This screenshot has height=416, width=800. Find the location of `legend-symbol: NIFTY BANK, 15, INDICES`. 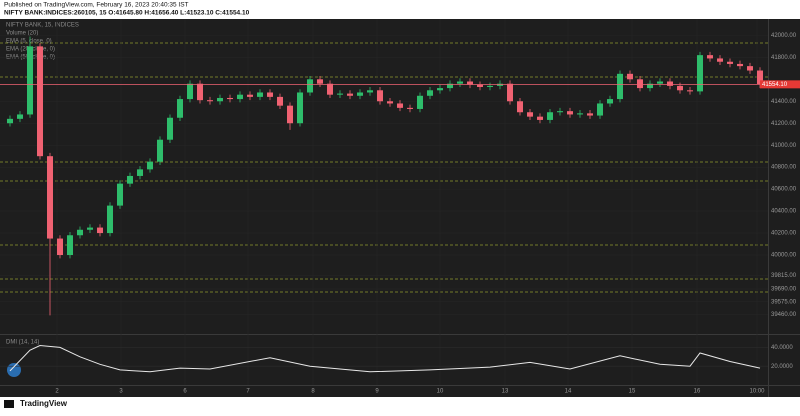

legend-symbol: NIFTY BANK, 15, INDICES is located at coordinates (42, 26).